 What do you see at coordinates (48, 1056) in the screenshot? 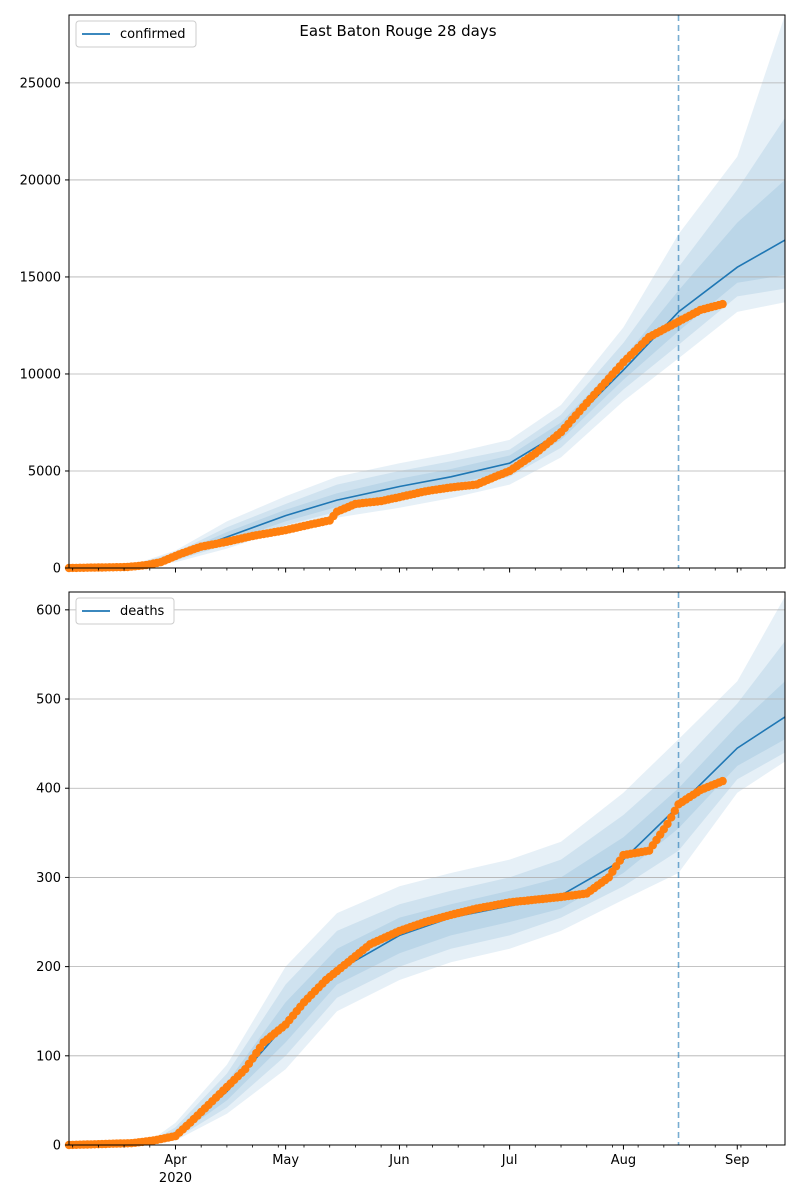
I see `deaths-ytick-label: 100` at bounding box center [48, 1056].